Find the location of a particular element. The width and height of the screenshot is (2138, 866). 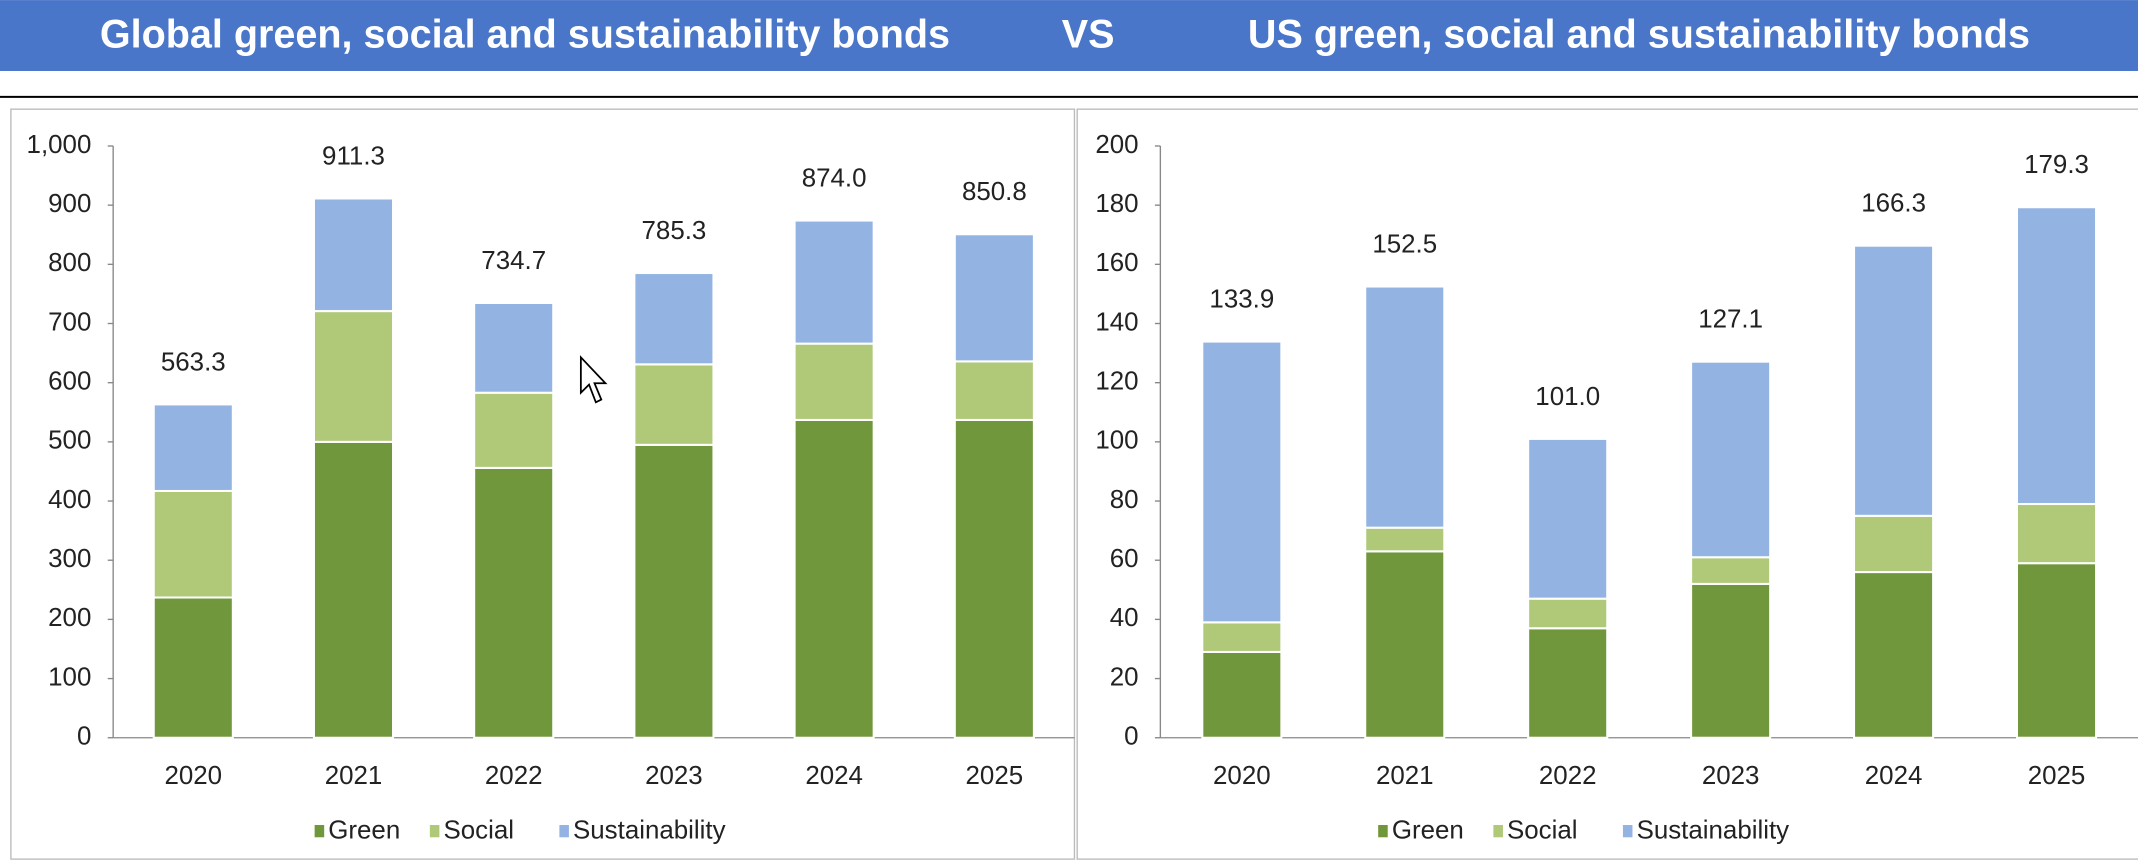

y-tick-label: 900 is located at coordinates (69, 204).